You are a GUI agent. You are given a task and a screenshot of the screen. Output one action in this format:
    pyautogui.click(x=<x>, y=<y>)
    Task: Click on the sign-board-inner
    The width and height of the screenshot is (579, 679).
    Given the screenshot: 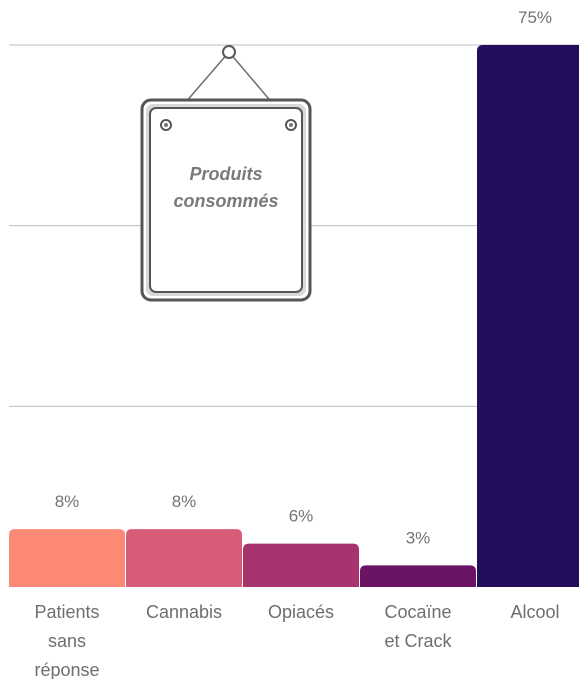 What is the action you would take?
    pyautogui.click(x=226, y=200)
    